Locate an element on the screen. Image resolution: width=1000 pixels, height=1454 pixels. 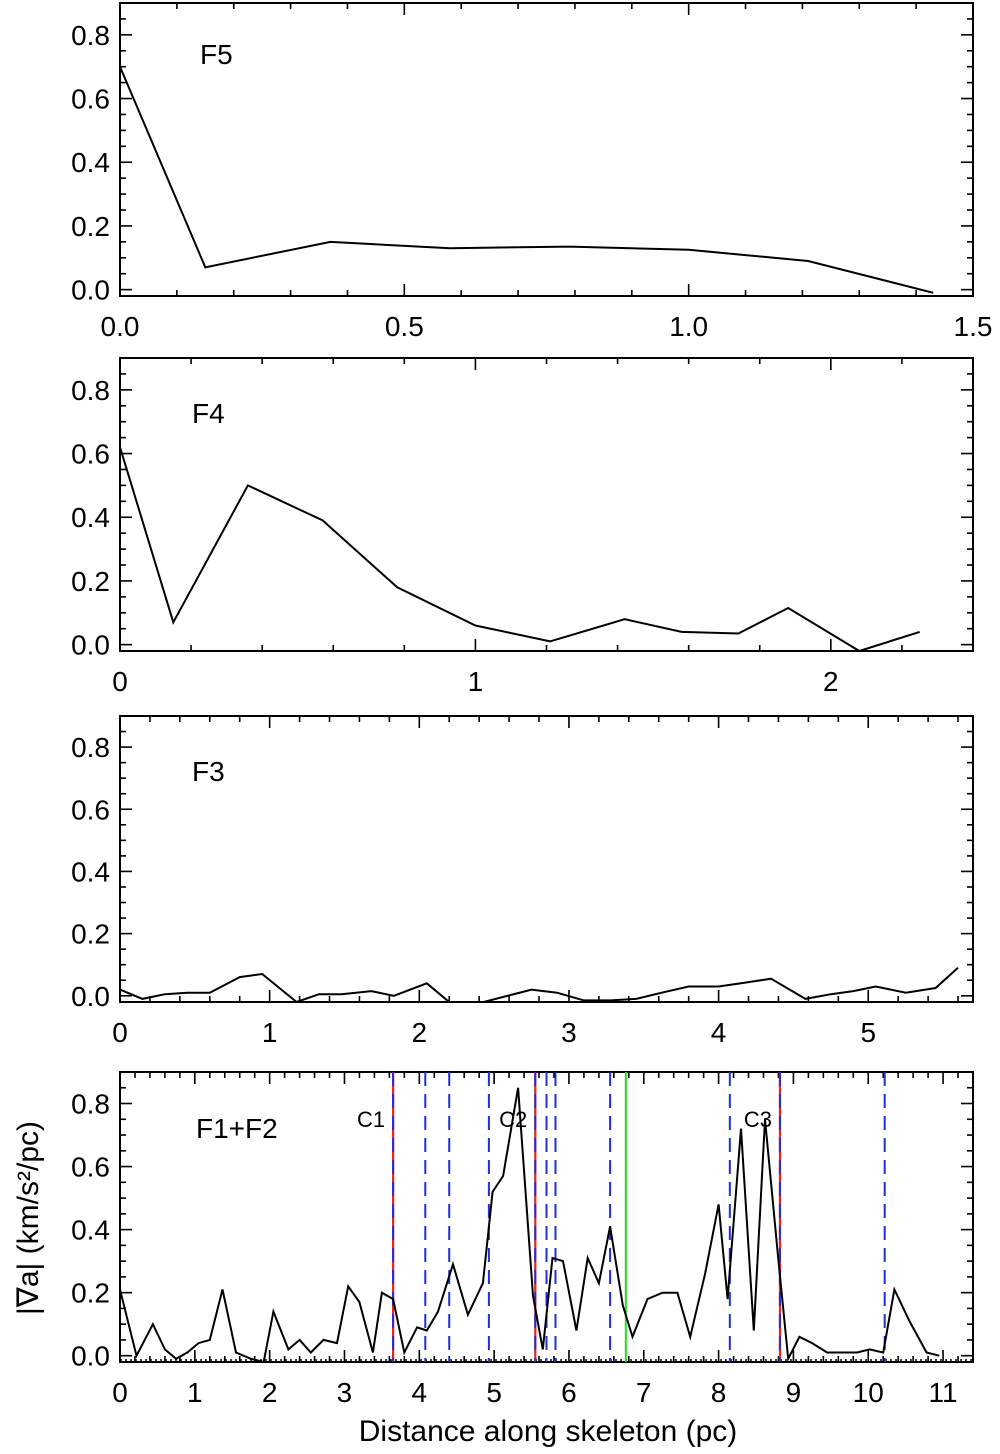
panel-label: F1+F2 is located at coordinates (237, 1128).